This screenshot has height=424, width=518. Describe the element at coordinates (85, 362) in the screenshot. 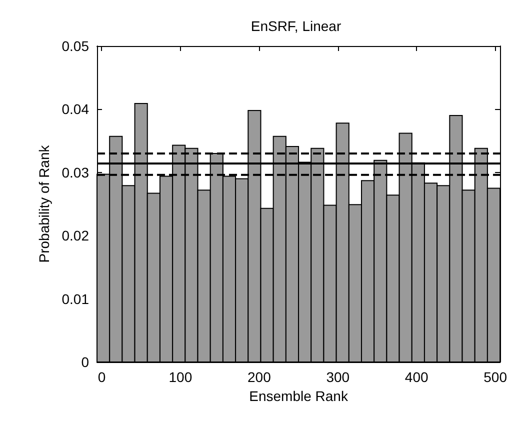

I see `y-tick-label: 0` at that location.